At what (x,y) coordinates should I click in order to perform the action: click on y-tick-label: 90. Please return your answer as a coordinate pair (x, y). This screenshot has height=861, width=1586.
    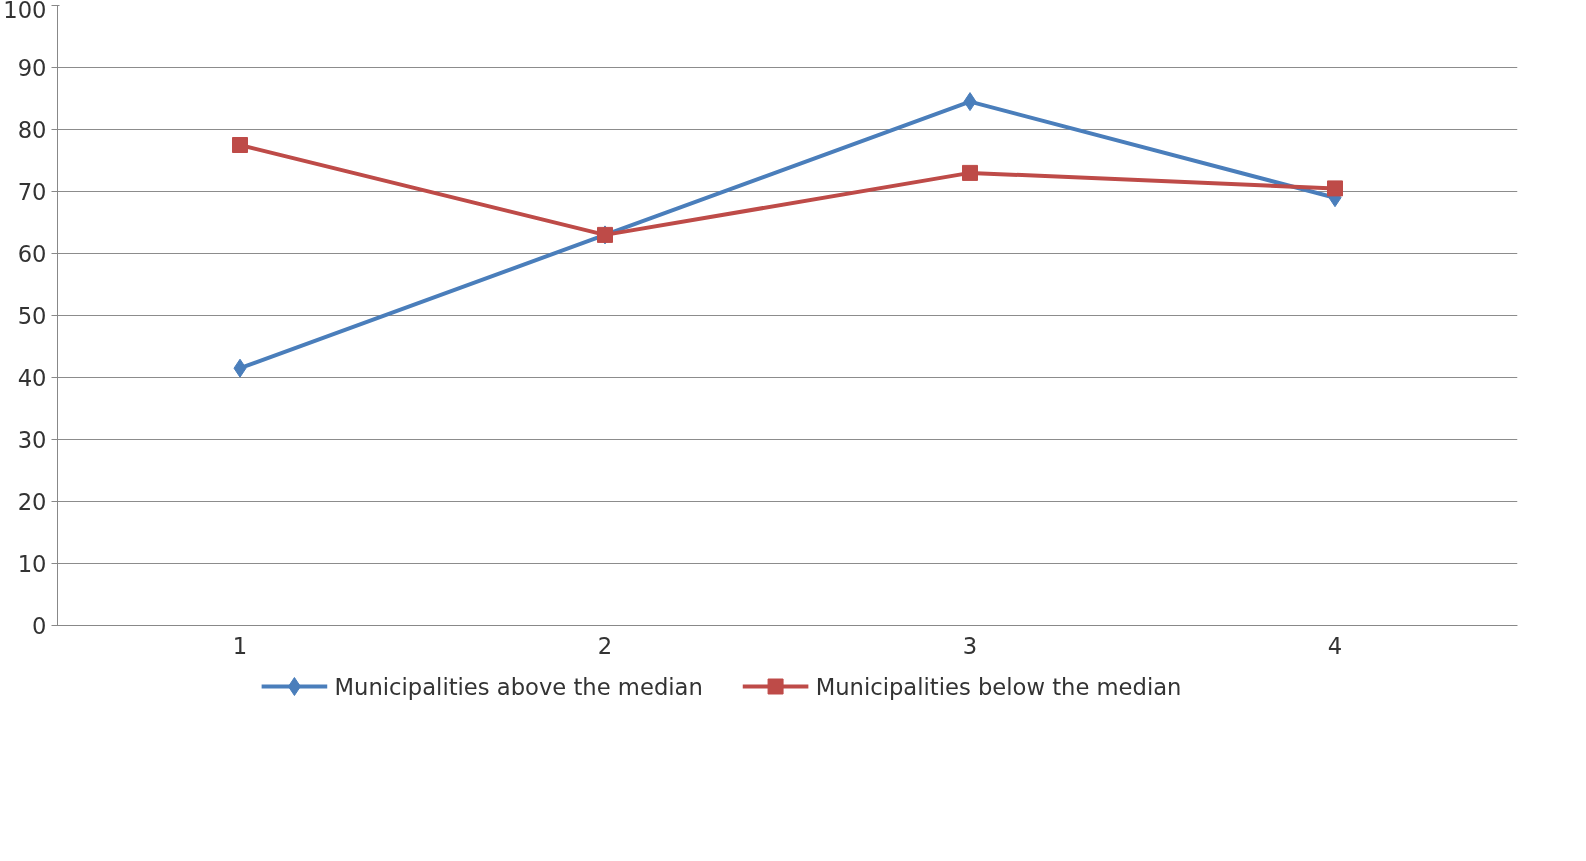
    Looking at the image, I should click on (32, 68).